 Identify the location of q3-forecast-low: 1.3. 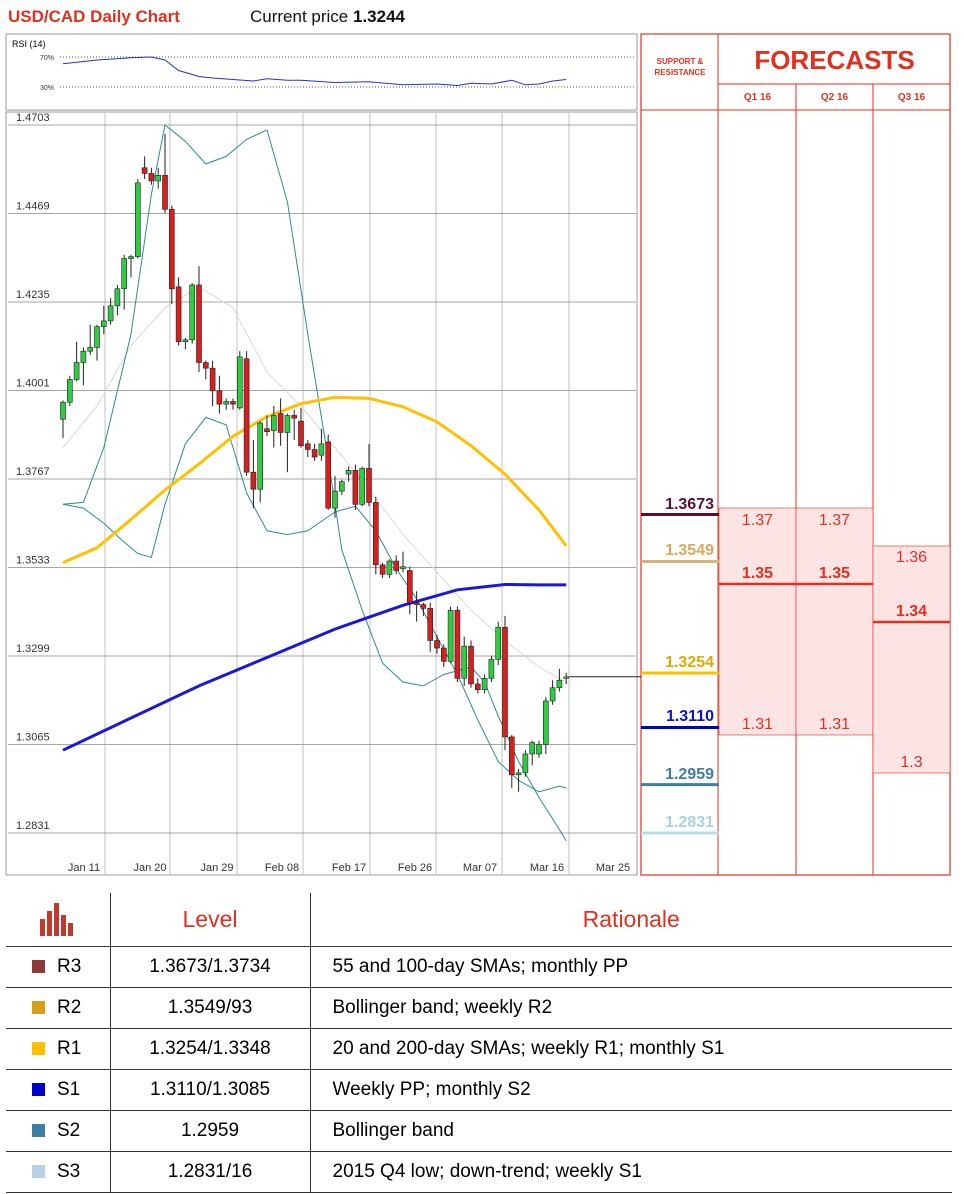
(911, 762).